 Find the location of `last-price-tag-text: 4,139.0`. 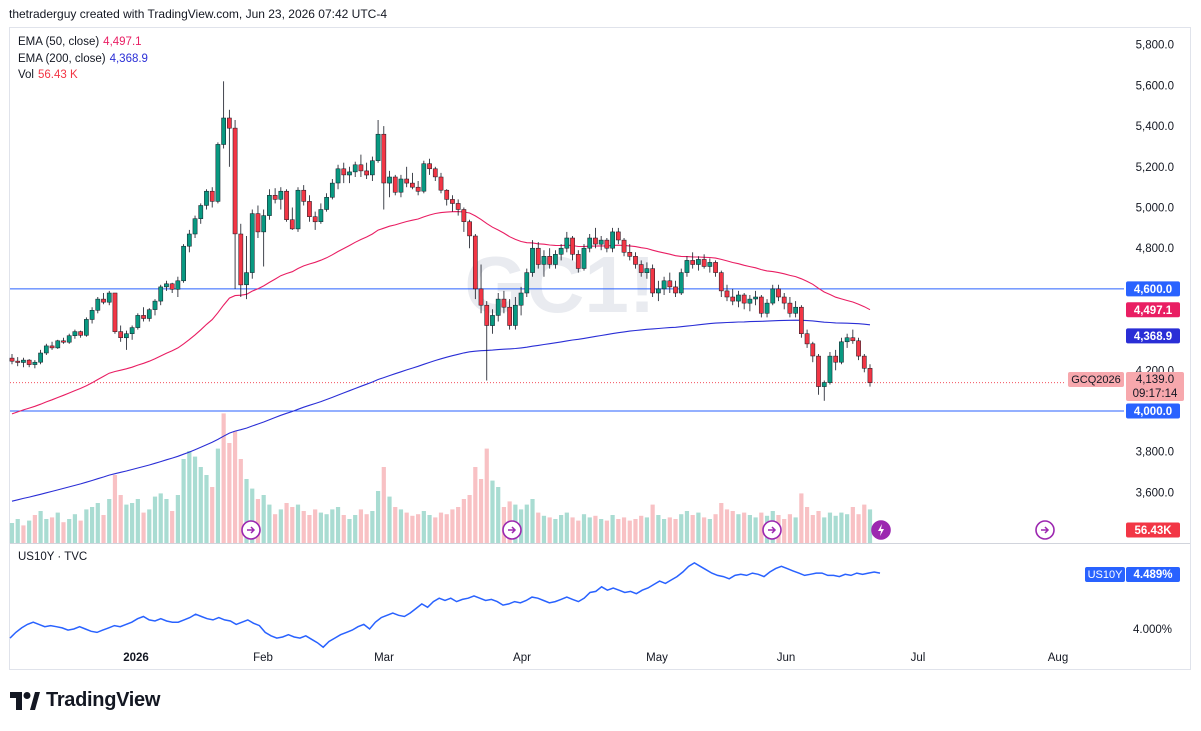

last-price-tag-text: 4,139.0 is located at coordinates (1155, 380).